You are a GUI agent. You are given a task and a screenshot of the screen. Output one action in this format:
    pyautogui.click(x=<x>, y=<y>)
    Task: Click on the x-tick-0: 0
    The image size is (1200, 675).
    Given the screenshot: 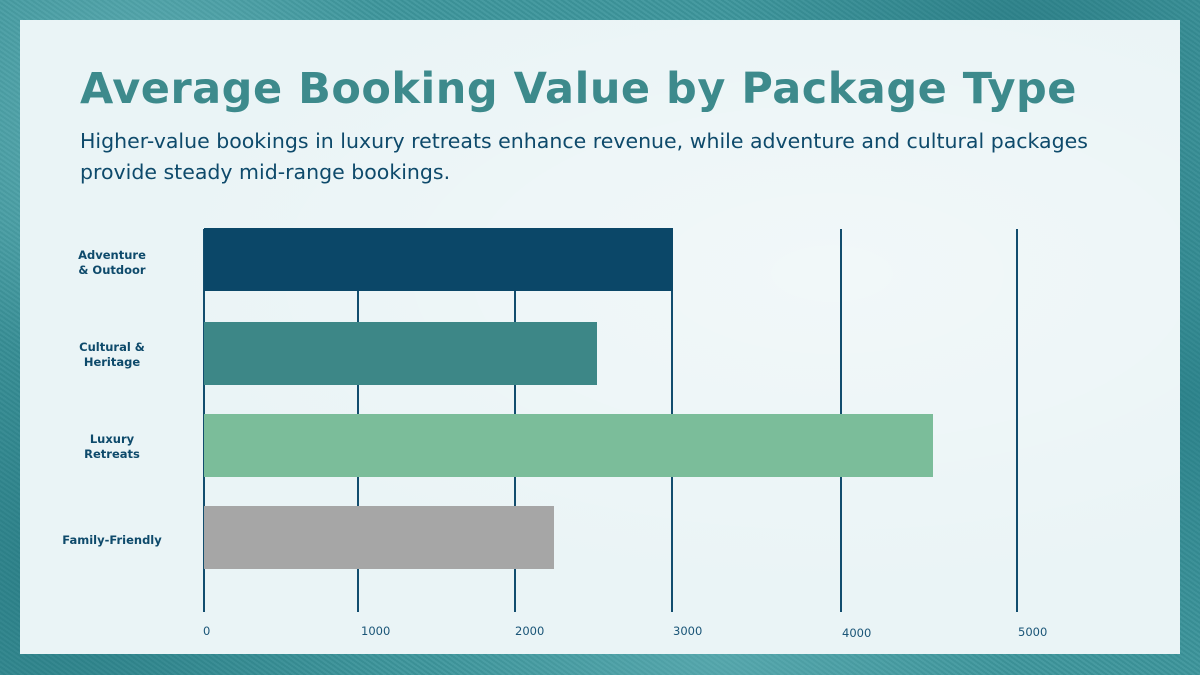 What is the action you would take?
    pyautogui.click(x=207, y=631)
    